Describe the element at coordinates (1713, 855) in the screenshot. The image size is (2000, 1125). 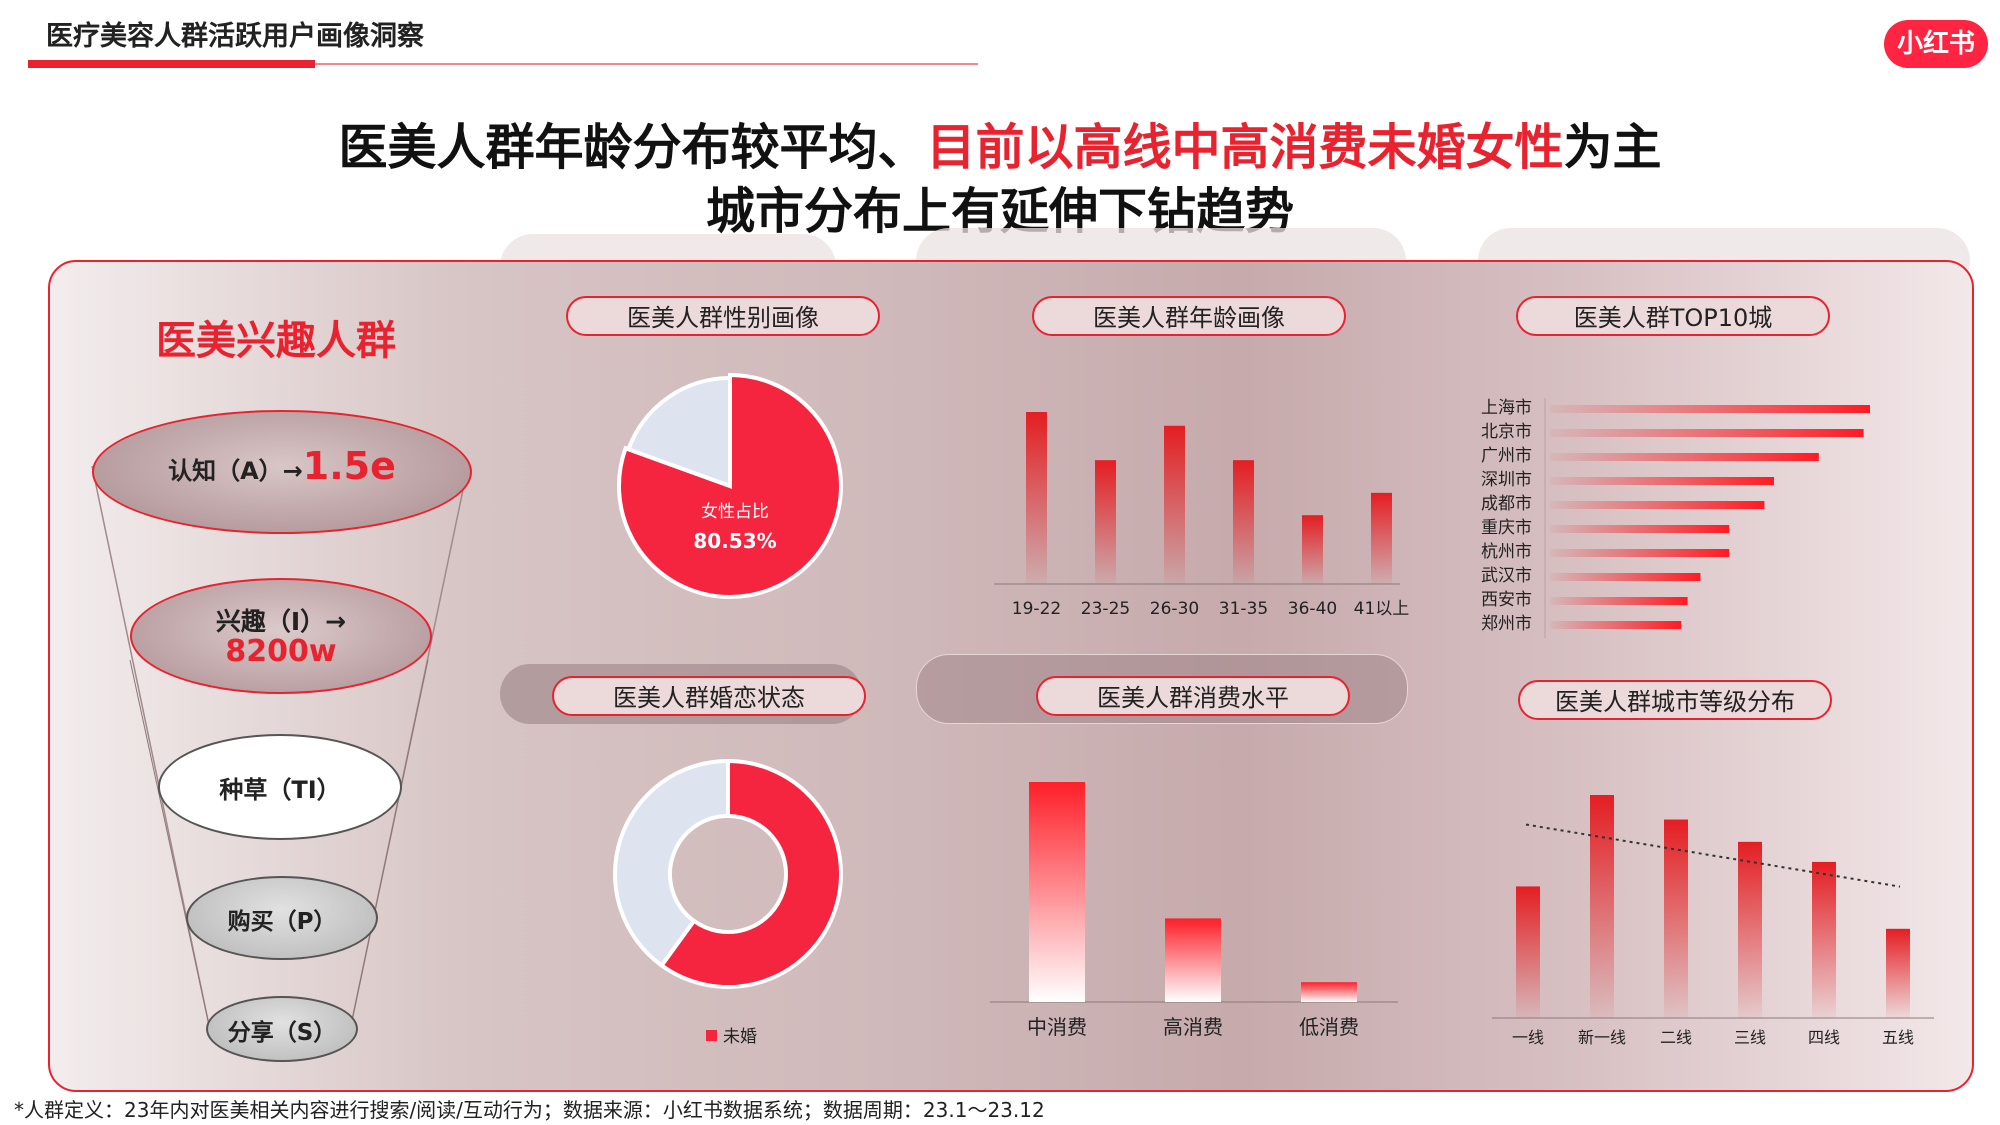
I see `trendline` at that location.